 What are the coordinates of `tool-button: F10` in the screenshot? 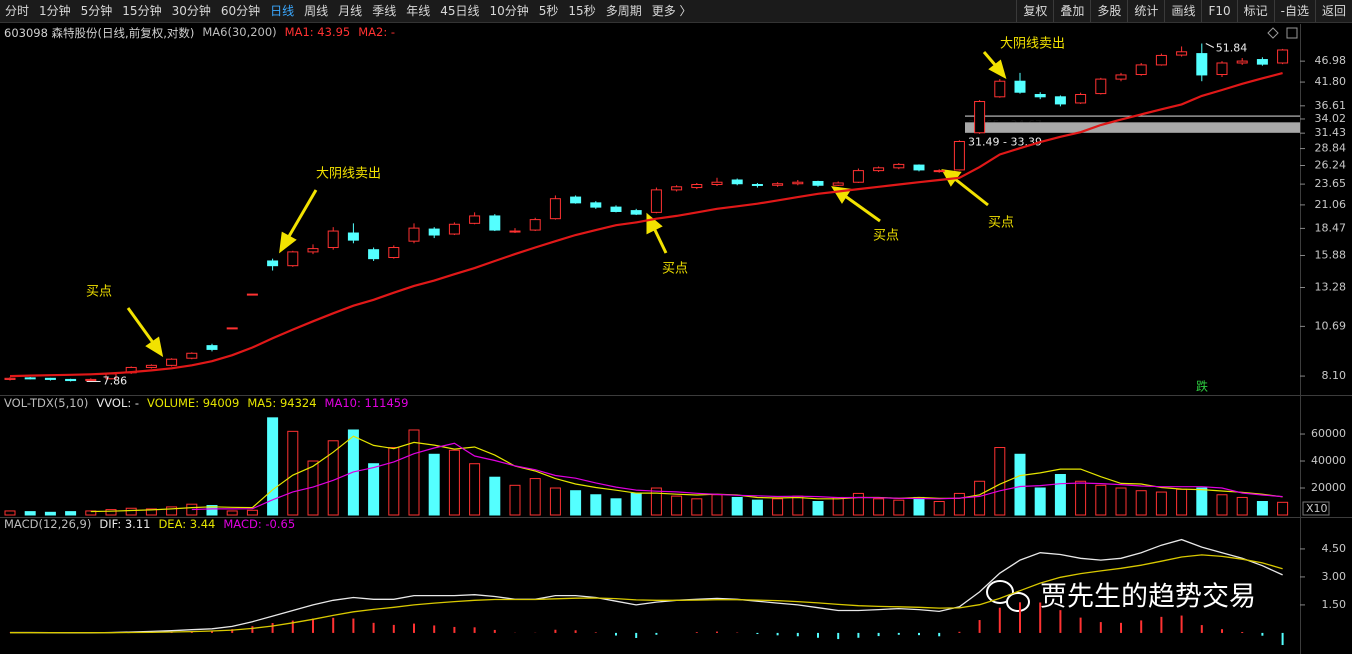 It's located at (1218, 11).